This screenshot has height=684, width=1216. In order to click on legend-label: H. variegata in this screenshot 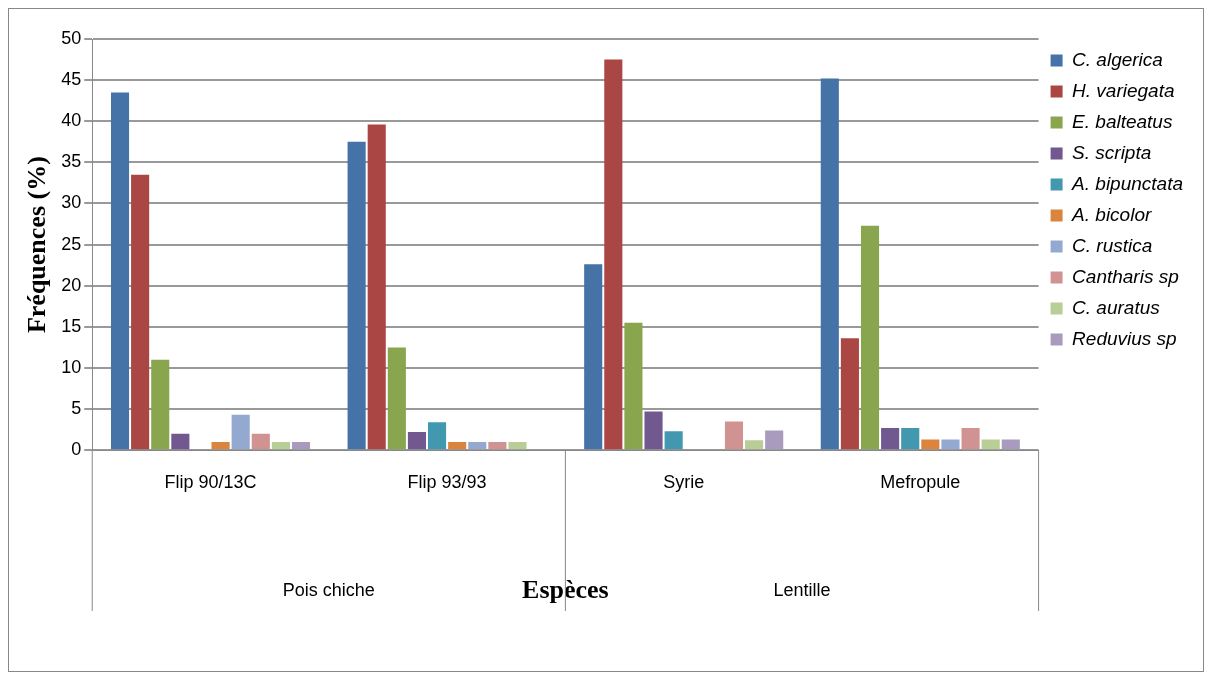, I will do `click(1123, 90)`.